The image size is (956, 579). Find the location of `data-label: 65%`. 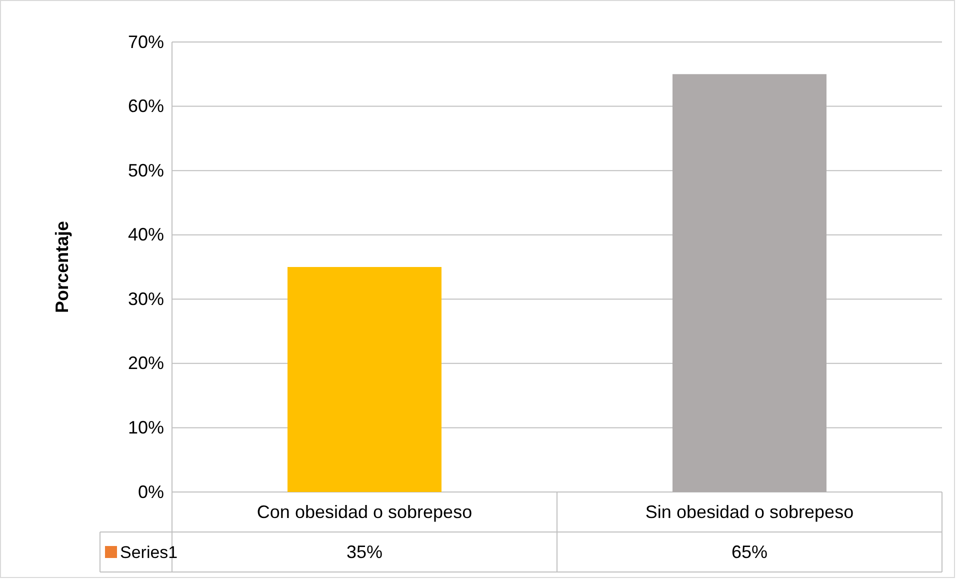

data-label: 65% is located at coordinates (749, 552).